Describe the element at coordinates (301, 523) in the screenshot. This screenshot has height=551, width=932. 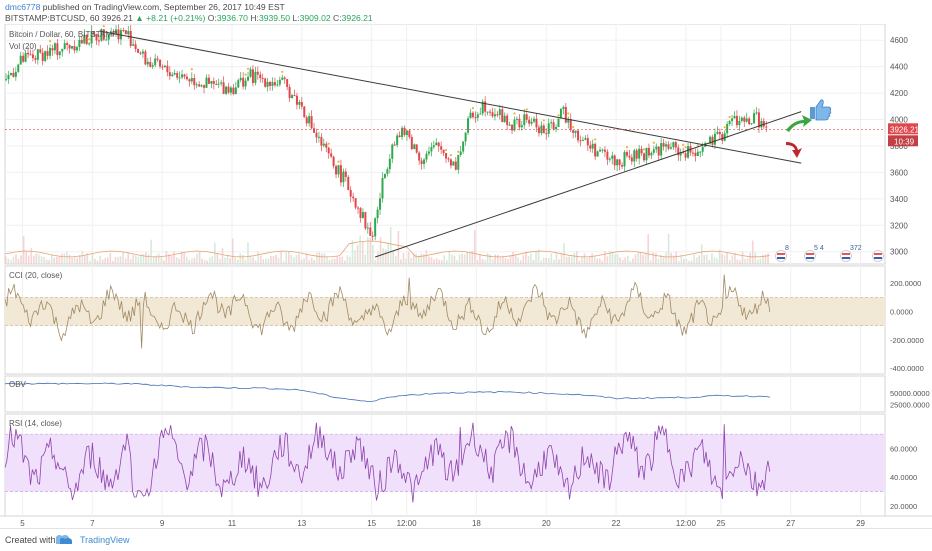
I see `x-tick-label: 13` at that location.